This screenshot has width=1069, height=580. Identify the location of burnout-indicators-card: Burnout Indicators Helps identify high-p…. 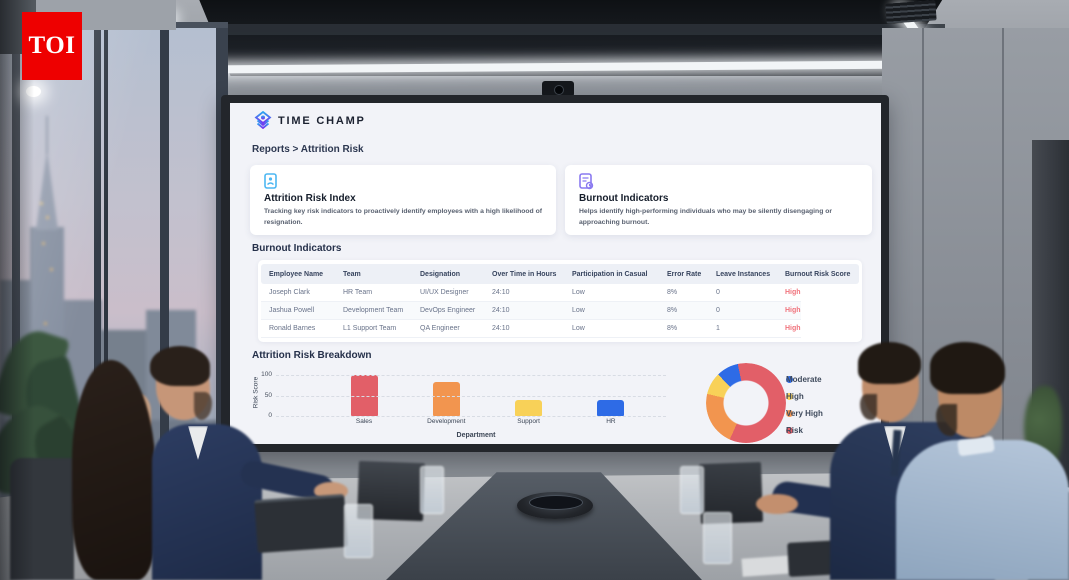
(718, 200).